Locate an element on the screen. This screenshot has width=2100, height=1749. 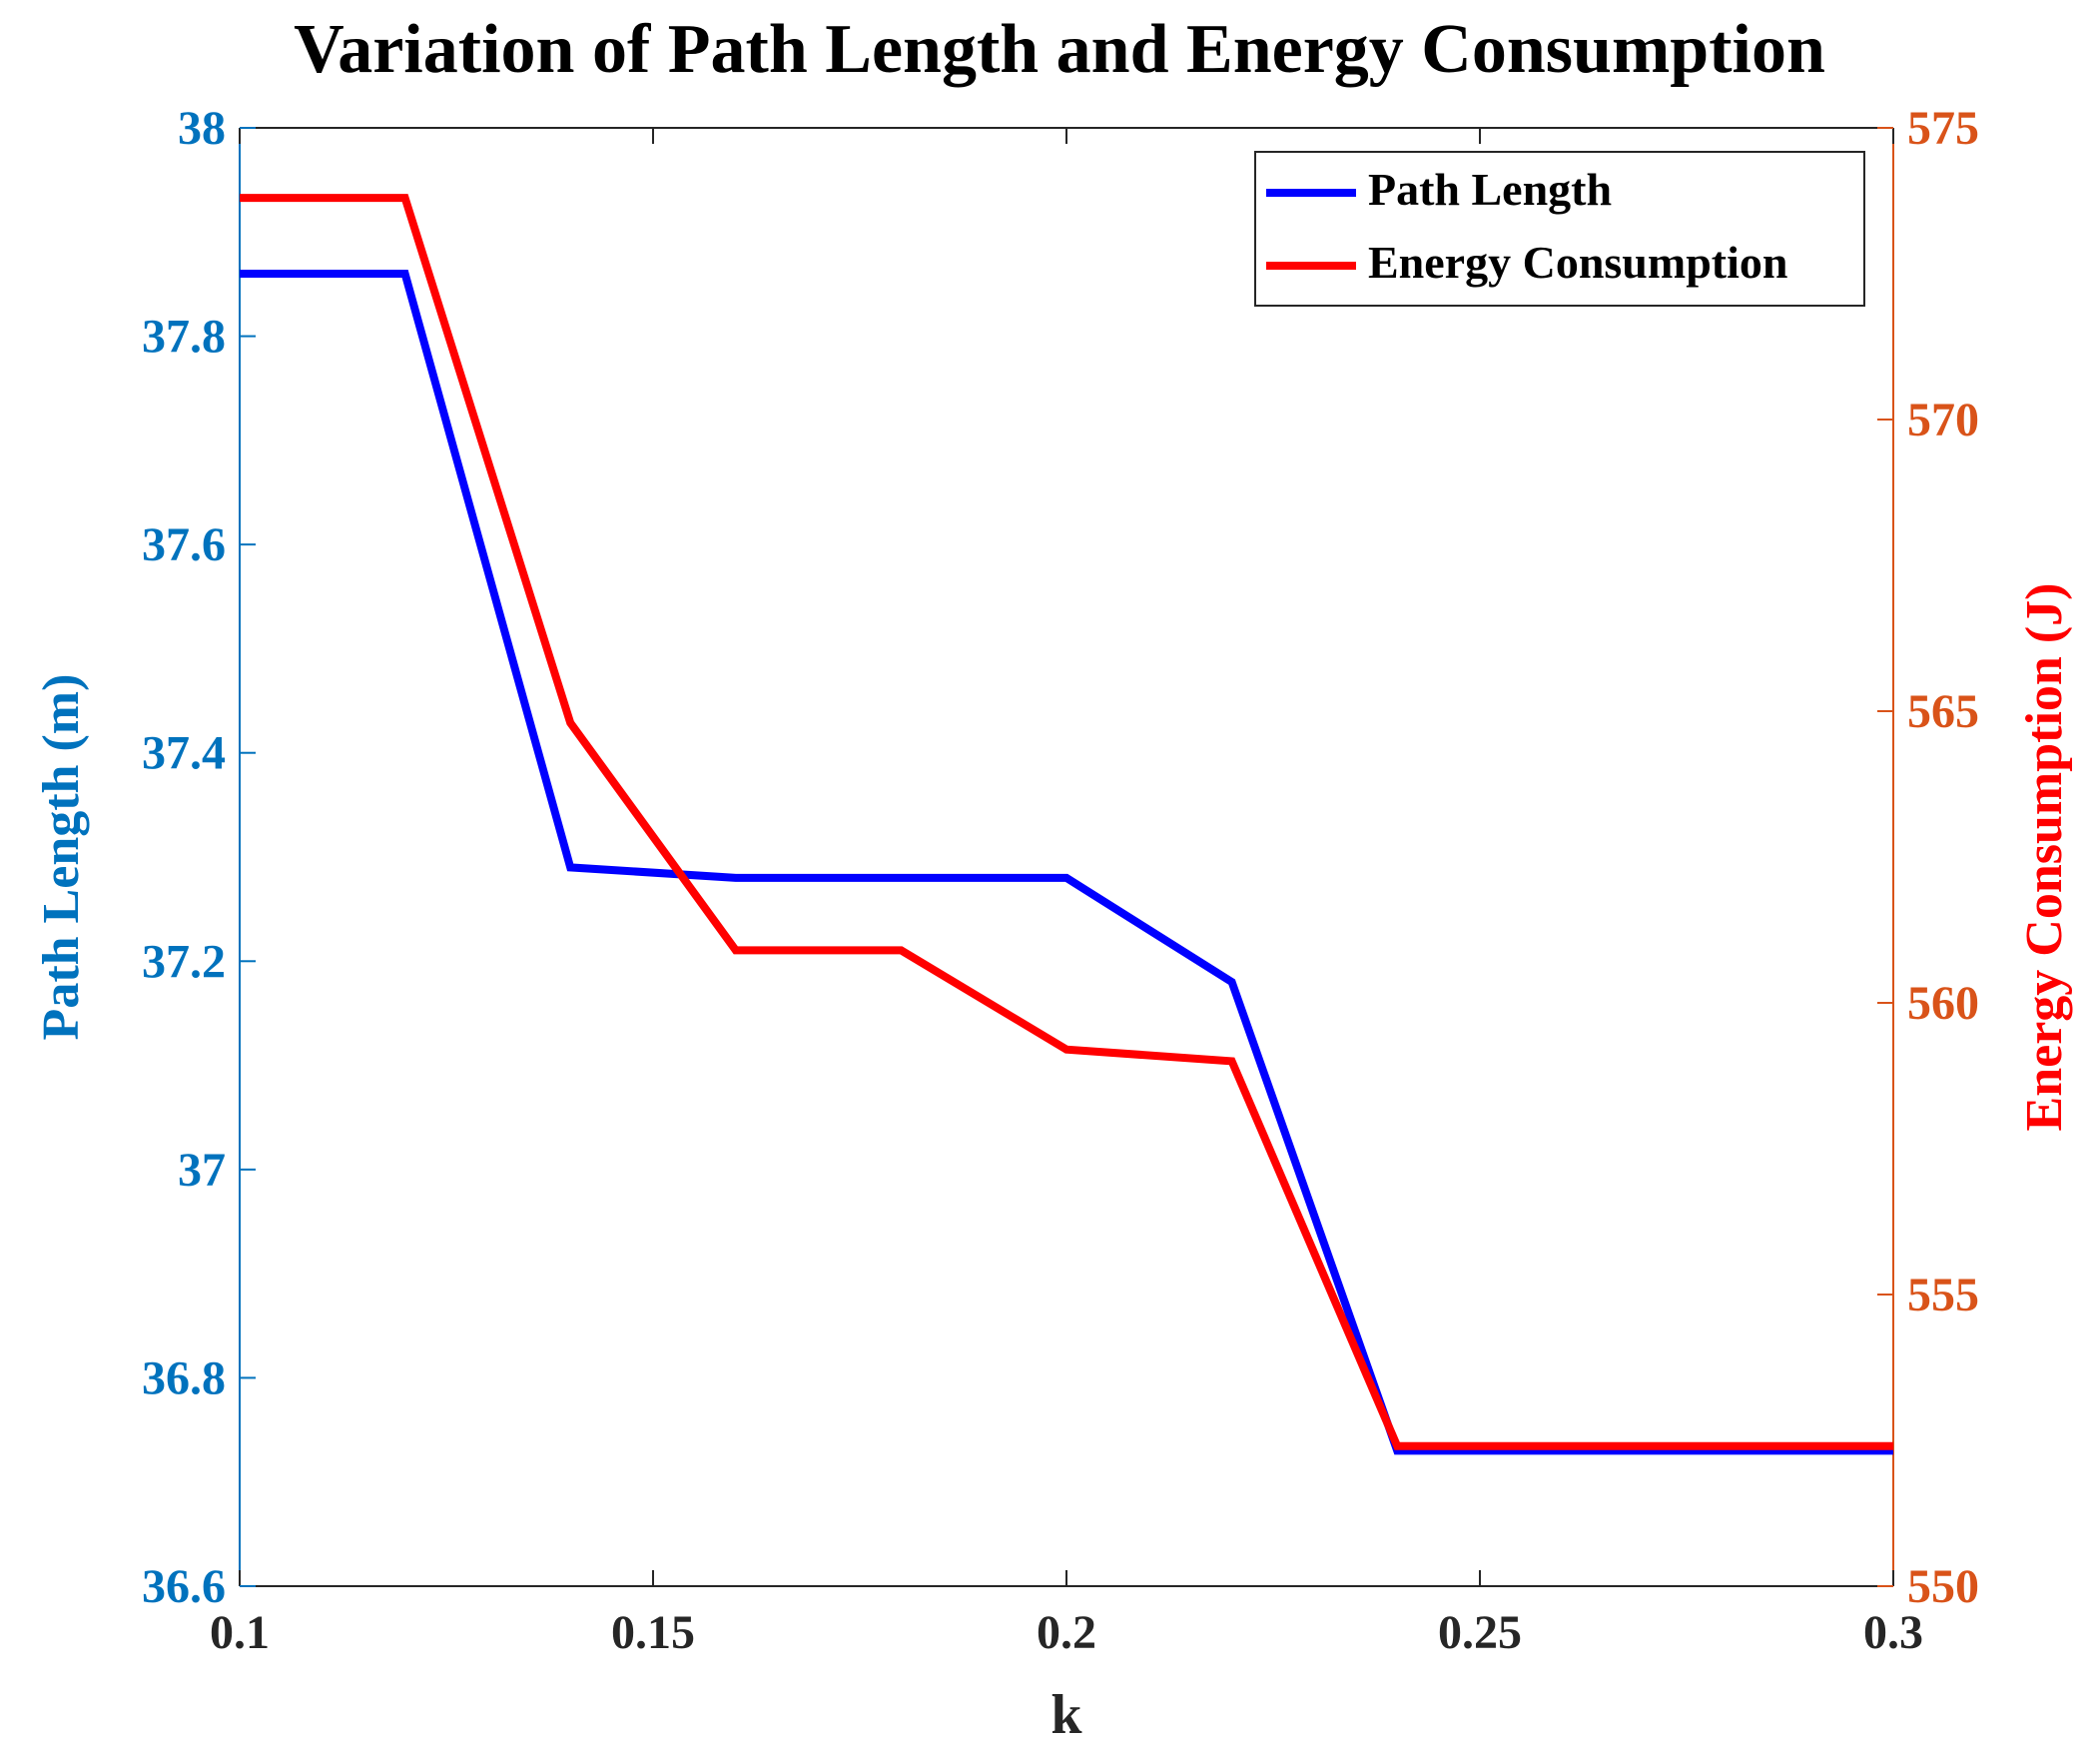
x-tick-label: 0.2 is located at coordinates (1066, 1632).